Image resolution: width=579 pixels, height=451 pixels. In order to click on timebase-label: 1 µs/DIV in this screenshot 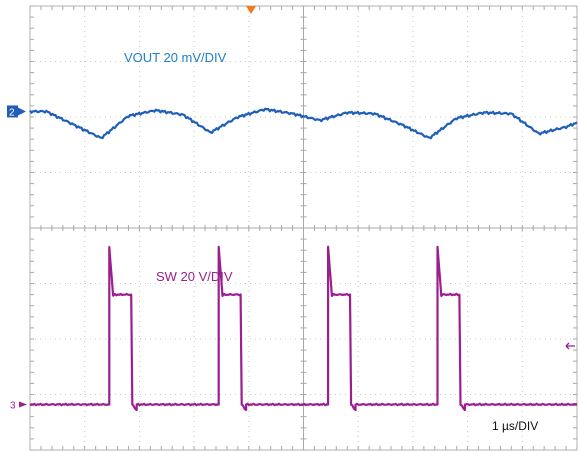, I will do `click(515, 426)`.